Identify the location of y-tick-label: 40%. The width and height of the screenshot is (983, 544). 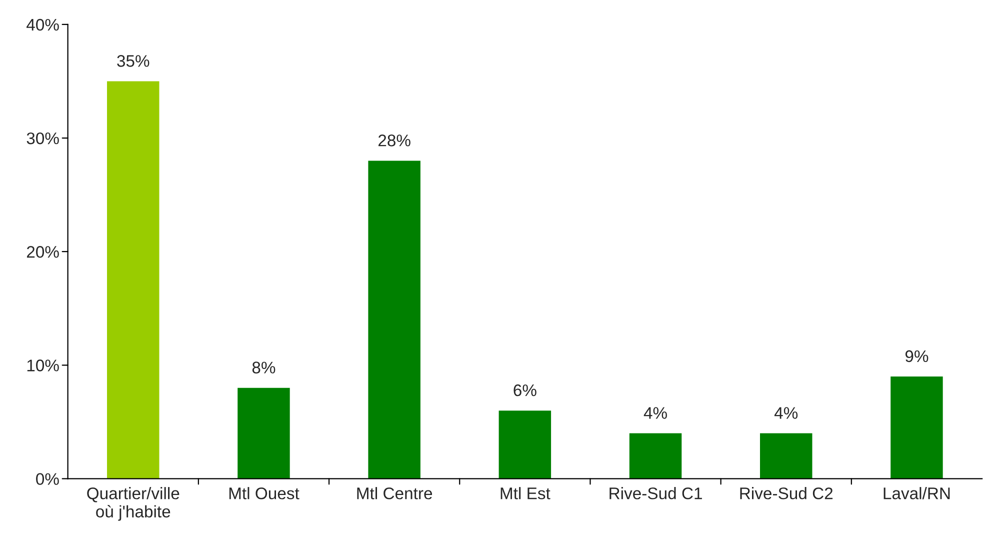
(42, 24).